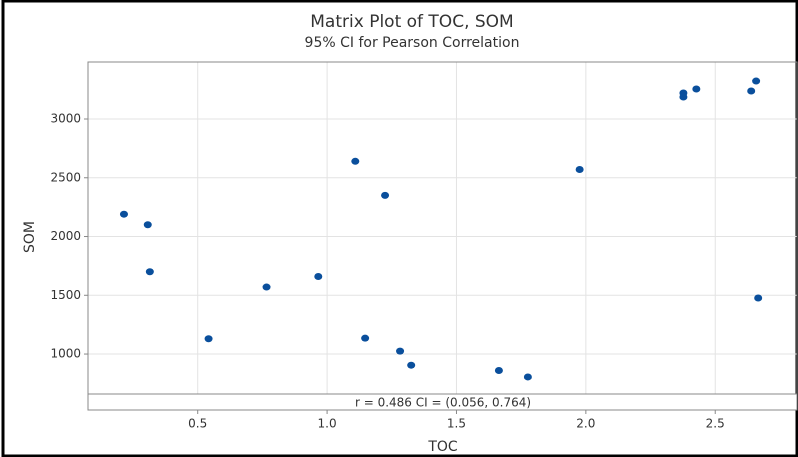 This screenshot has height=457, width=798. Describe the element at coordinates (65, 177) in the screenshot. I see `y-tick-label: 2500` at that location.